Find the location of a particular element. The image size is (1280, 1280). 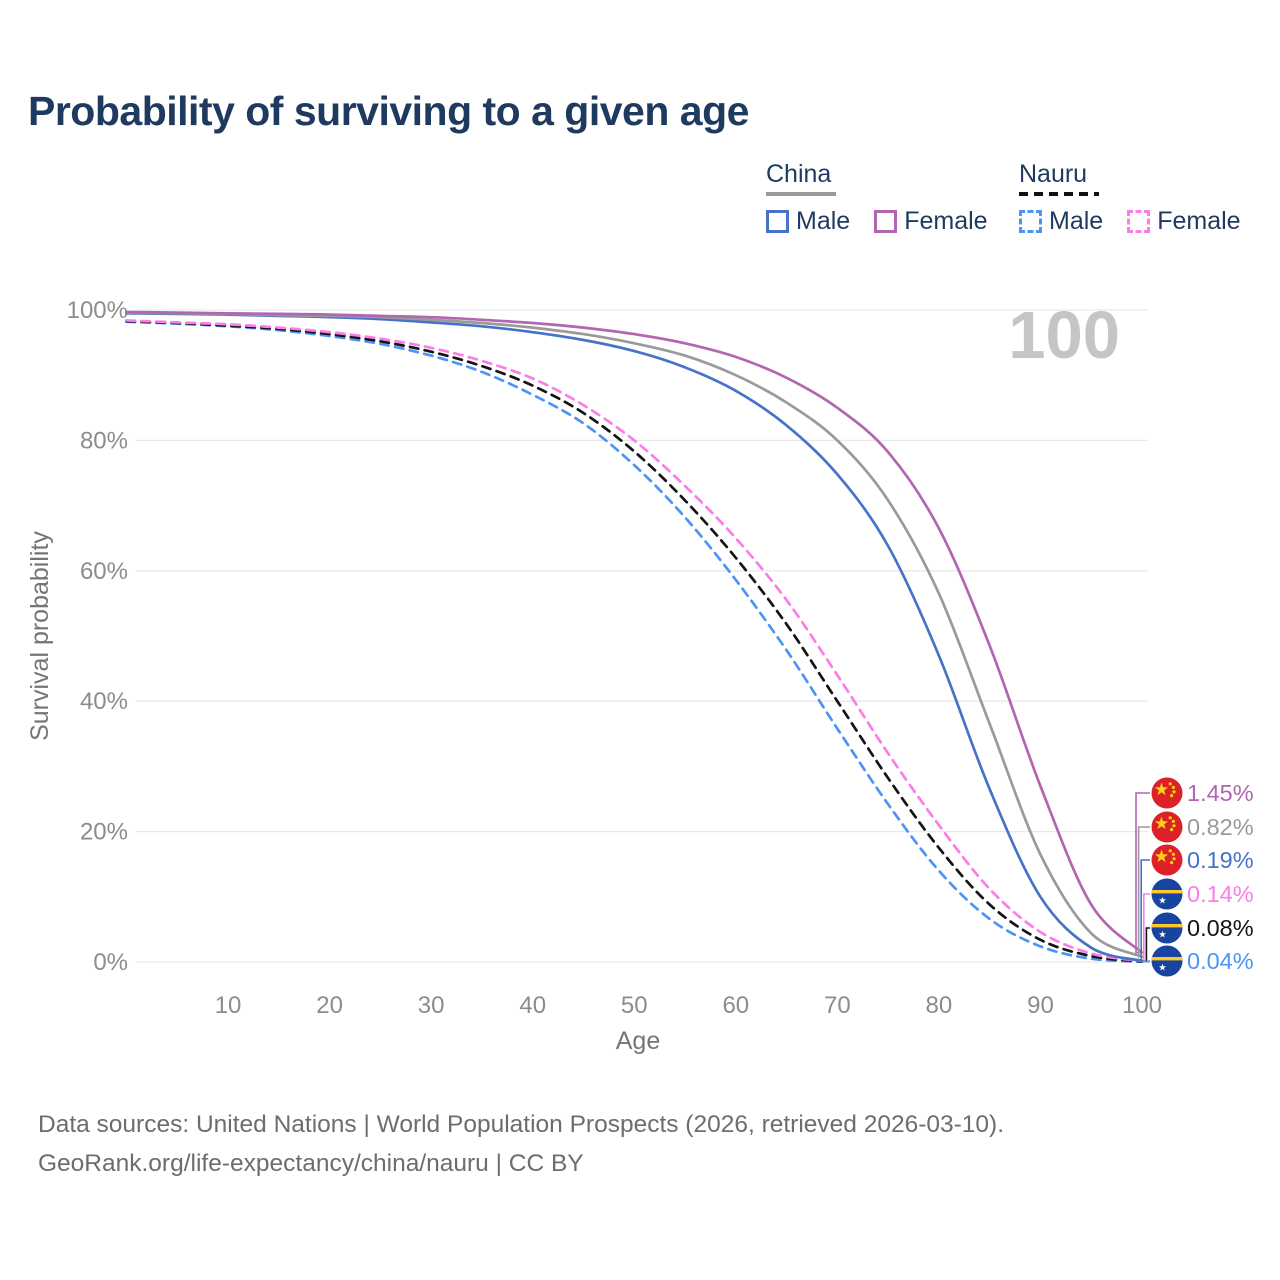

end-label-china-female: 1.45% is located at coordinates (1203, 793).